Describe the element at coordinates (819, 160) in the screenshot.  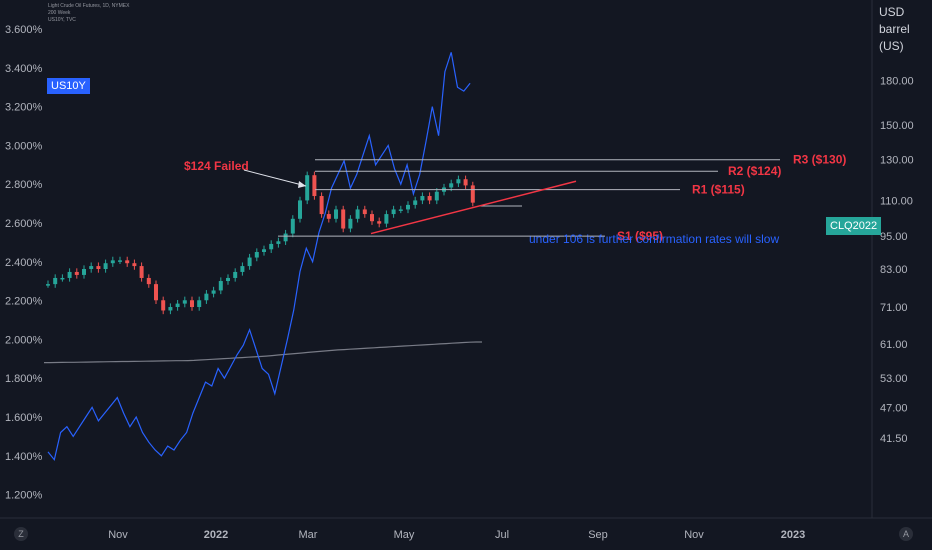
I see `r3-level-label: R3 ($130)` at that location.